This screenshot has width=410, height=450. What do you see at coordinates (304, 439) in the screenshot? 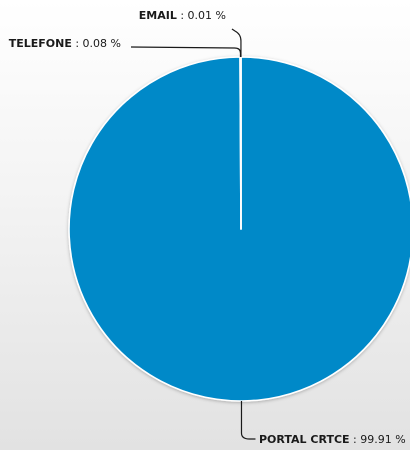
I see `data-label-category: PORTAL CRTCE` at bounding box center [304, 439].